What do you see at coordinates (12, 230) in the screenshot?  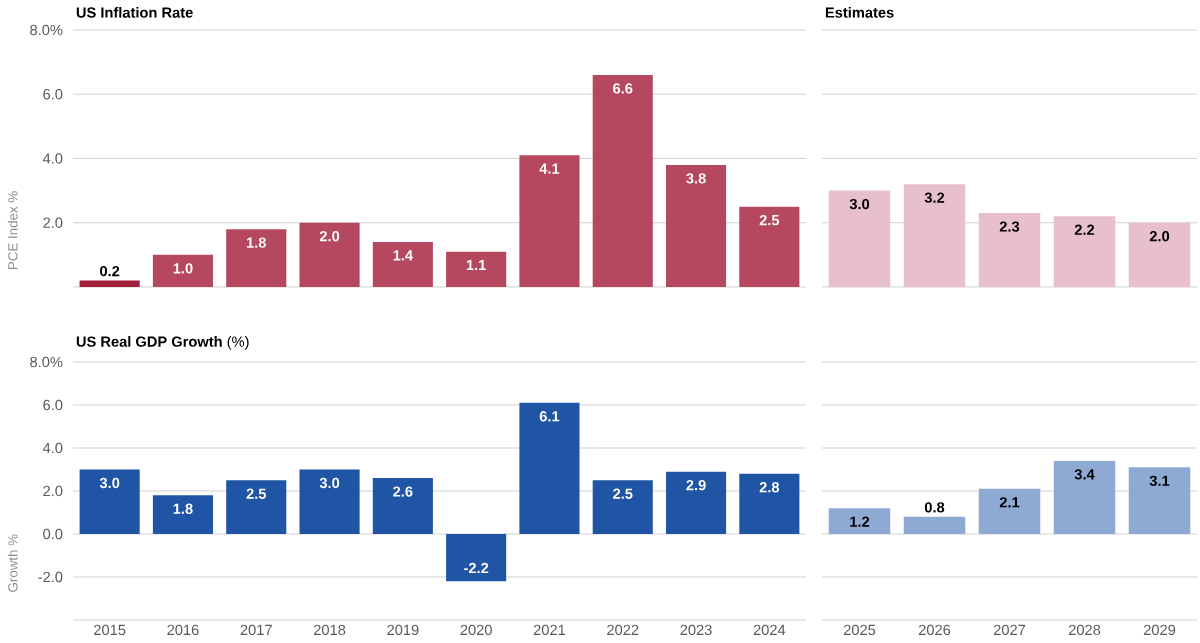 I see `y-axis-title: PCE Index %` at bounding box center [12, 230].